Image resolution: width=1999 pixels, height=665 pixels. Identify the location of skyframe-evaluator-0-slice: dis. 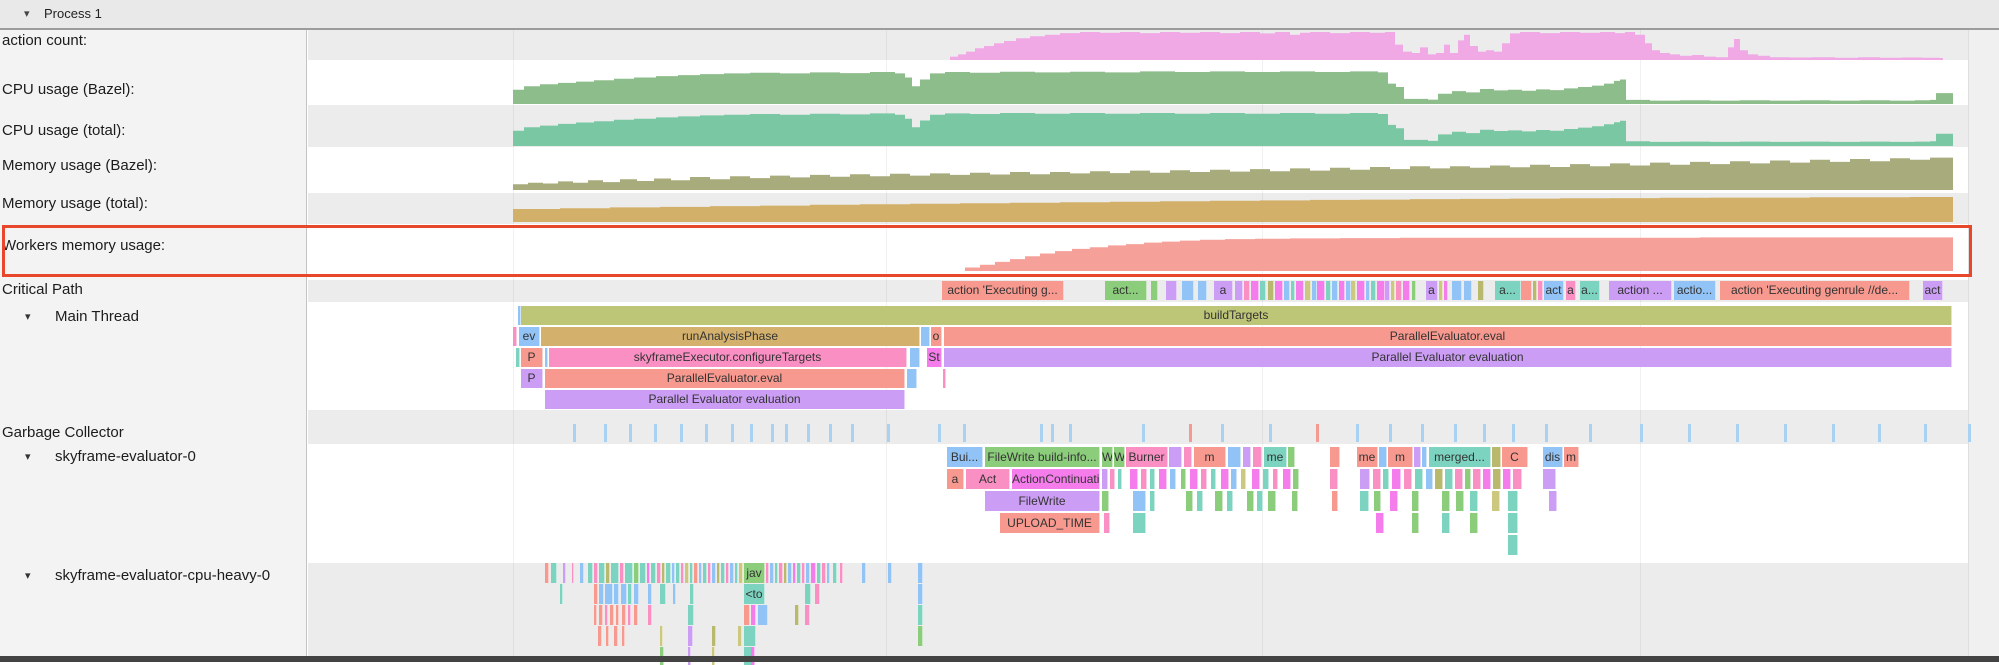
(1553, 457).